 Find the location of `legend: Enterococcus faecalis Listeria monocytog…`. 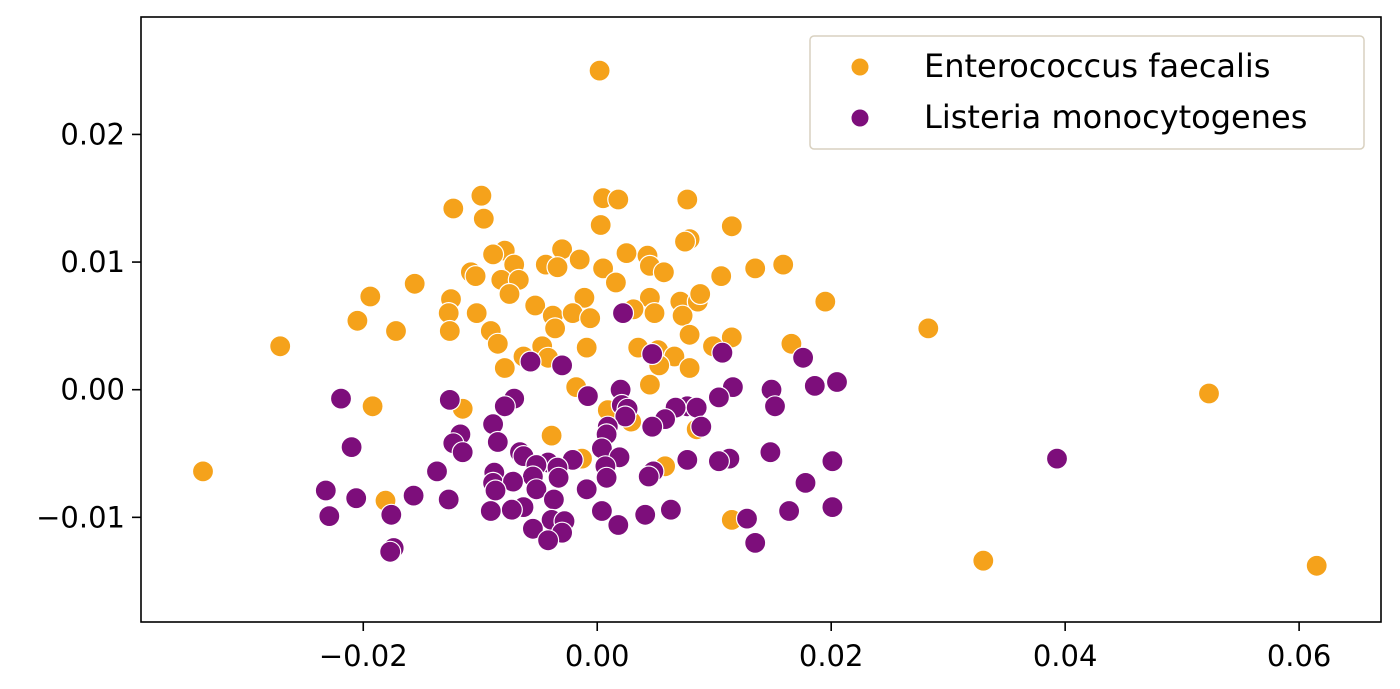

legend: Enterococcus faecalis Listeria monocytog… is located at coordinates (1087, 92).